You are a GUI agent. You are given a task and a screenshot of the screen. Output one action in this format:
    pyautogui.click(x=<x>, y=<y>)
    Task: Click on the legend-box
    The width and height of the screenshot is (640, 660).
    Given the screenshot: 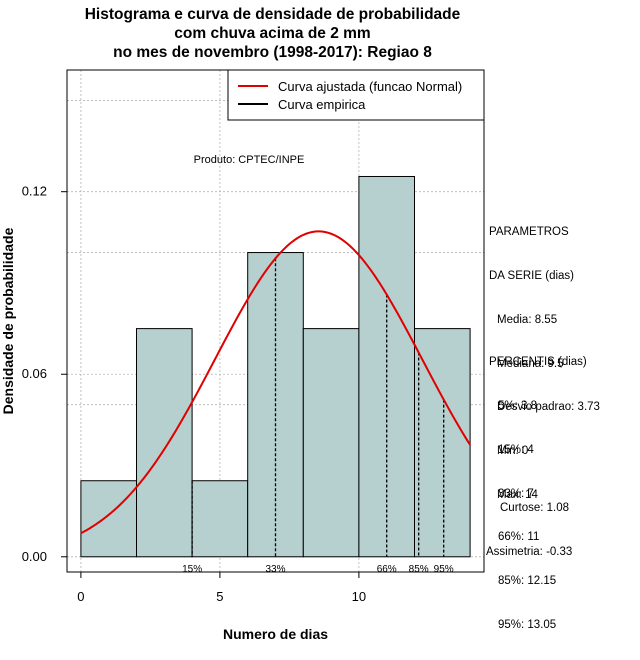 What is the action you would take?
    pyautogui.click(x=356, y=95)
    